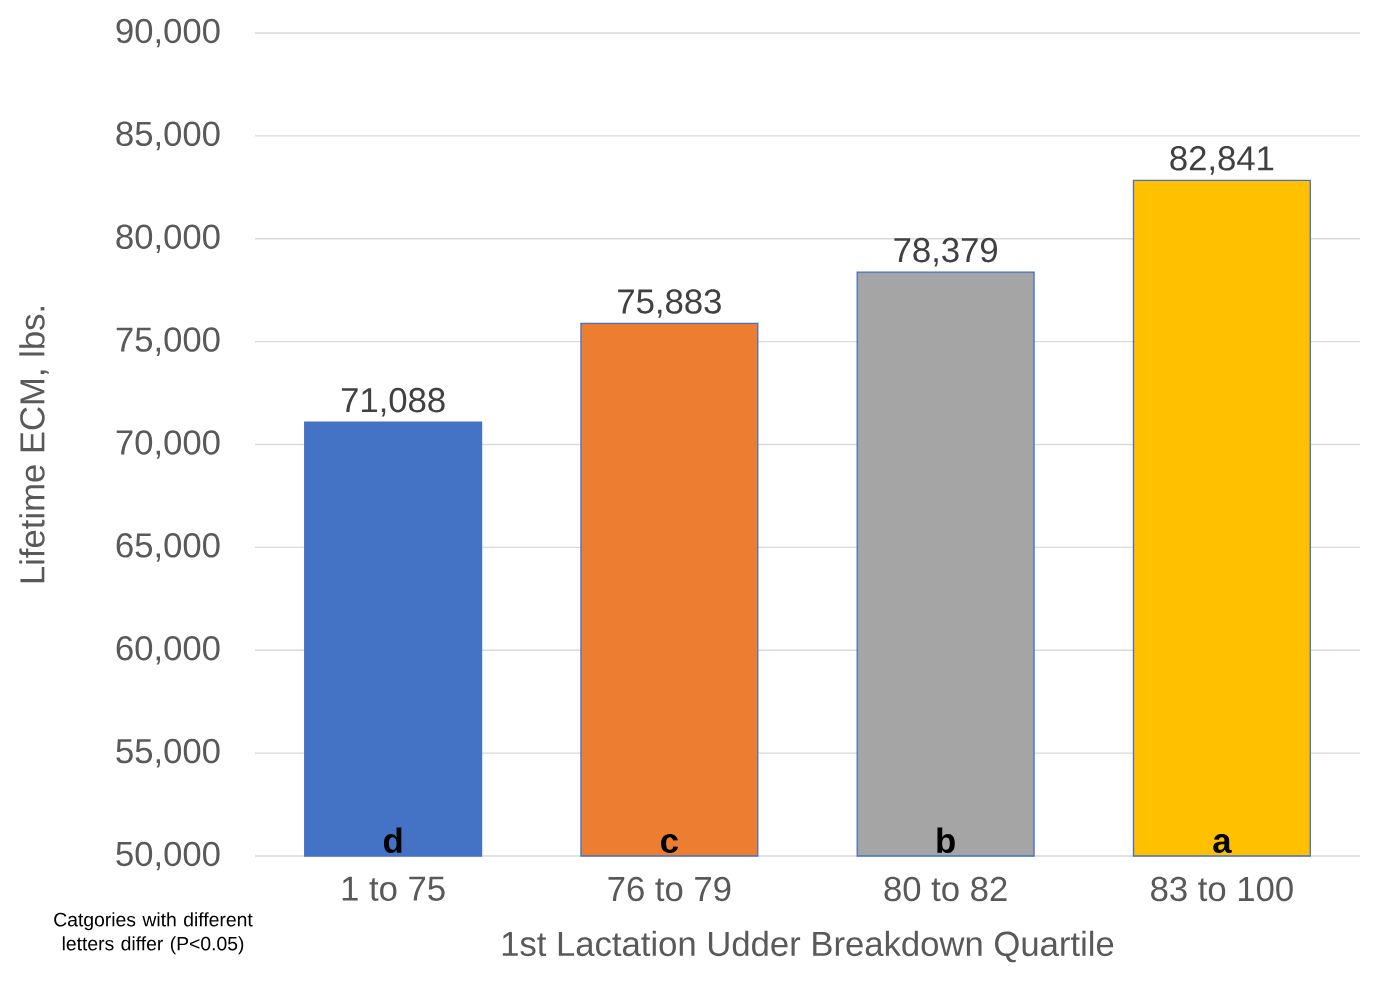  I want to click on y-tick-label: 60,000, so click(168, 650).